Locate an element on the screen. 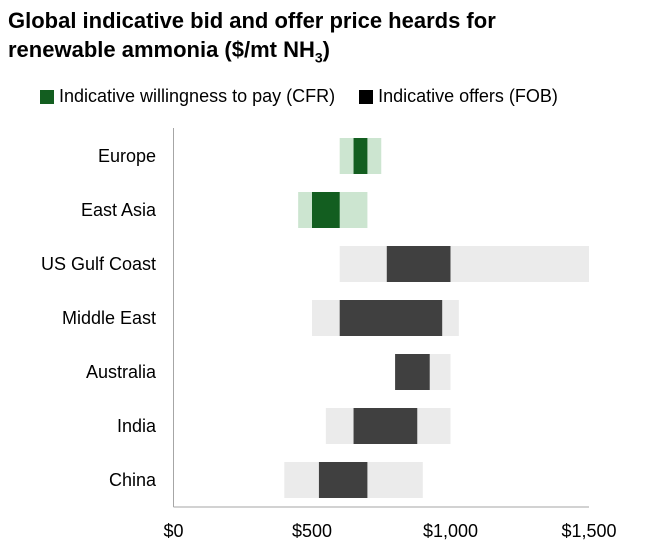 The width and height of the screenshot is (662, 554). category-label: Australia is located at coordinates (121, 372).